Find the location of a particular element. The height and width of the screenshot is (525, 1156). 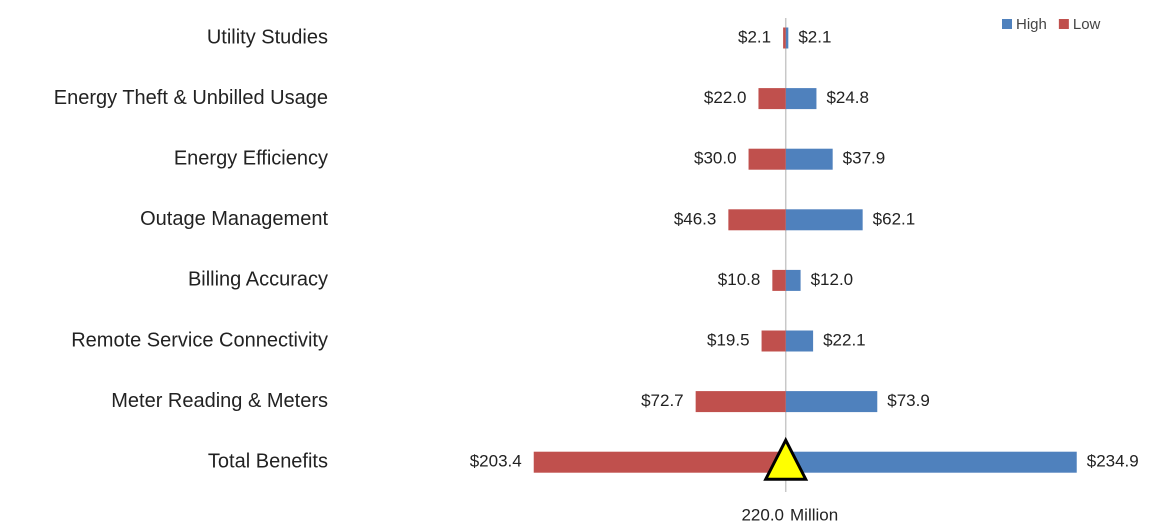

value-label: $22.0 is located at coordinates (725, 97).